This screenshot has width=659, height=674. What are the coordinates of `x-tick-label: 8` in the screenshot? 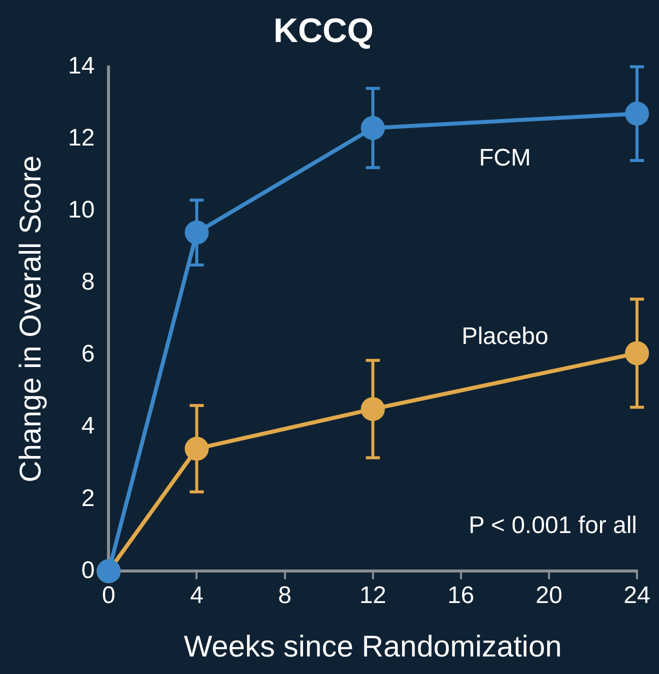 It's located at (285, 596).